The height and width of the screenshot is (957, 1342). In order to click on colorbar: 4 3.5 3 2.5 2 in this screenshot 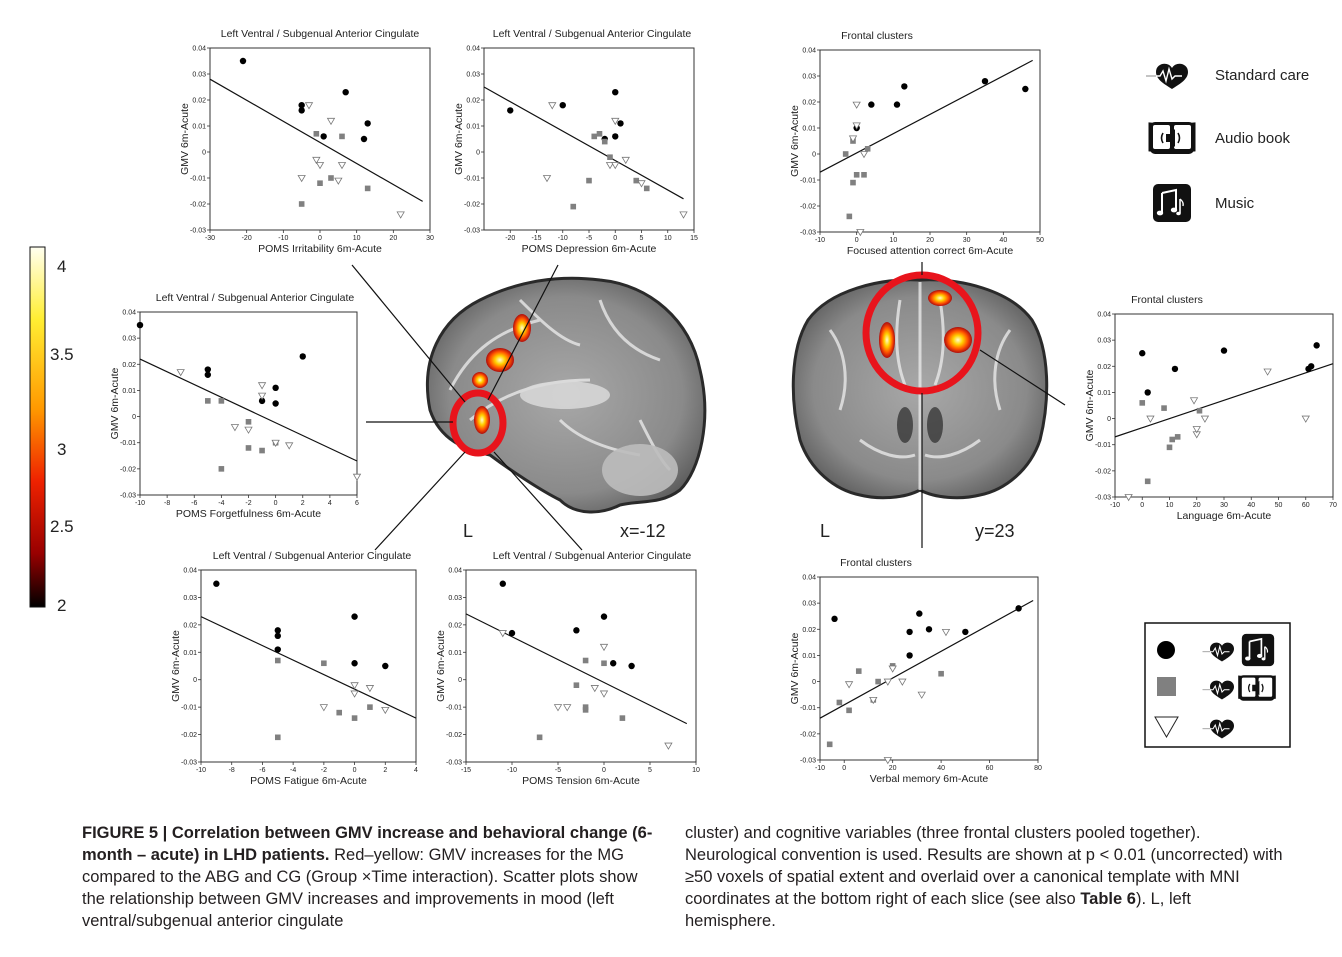, I will do `click(51, 430)`.